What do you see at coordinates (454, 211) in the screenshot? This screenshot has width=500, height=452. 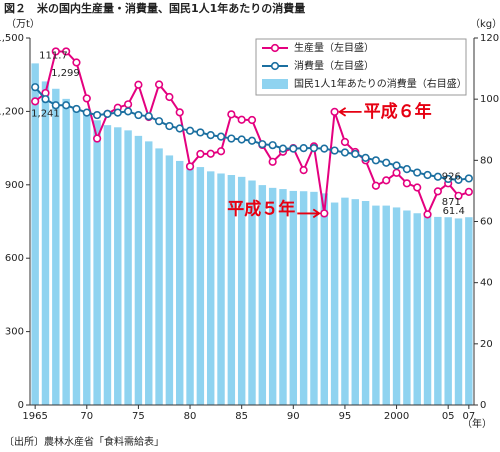 I see `data-label: 61.4` at bounding box center [454, 211].